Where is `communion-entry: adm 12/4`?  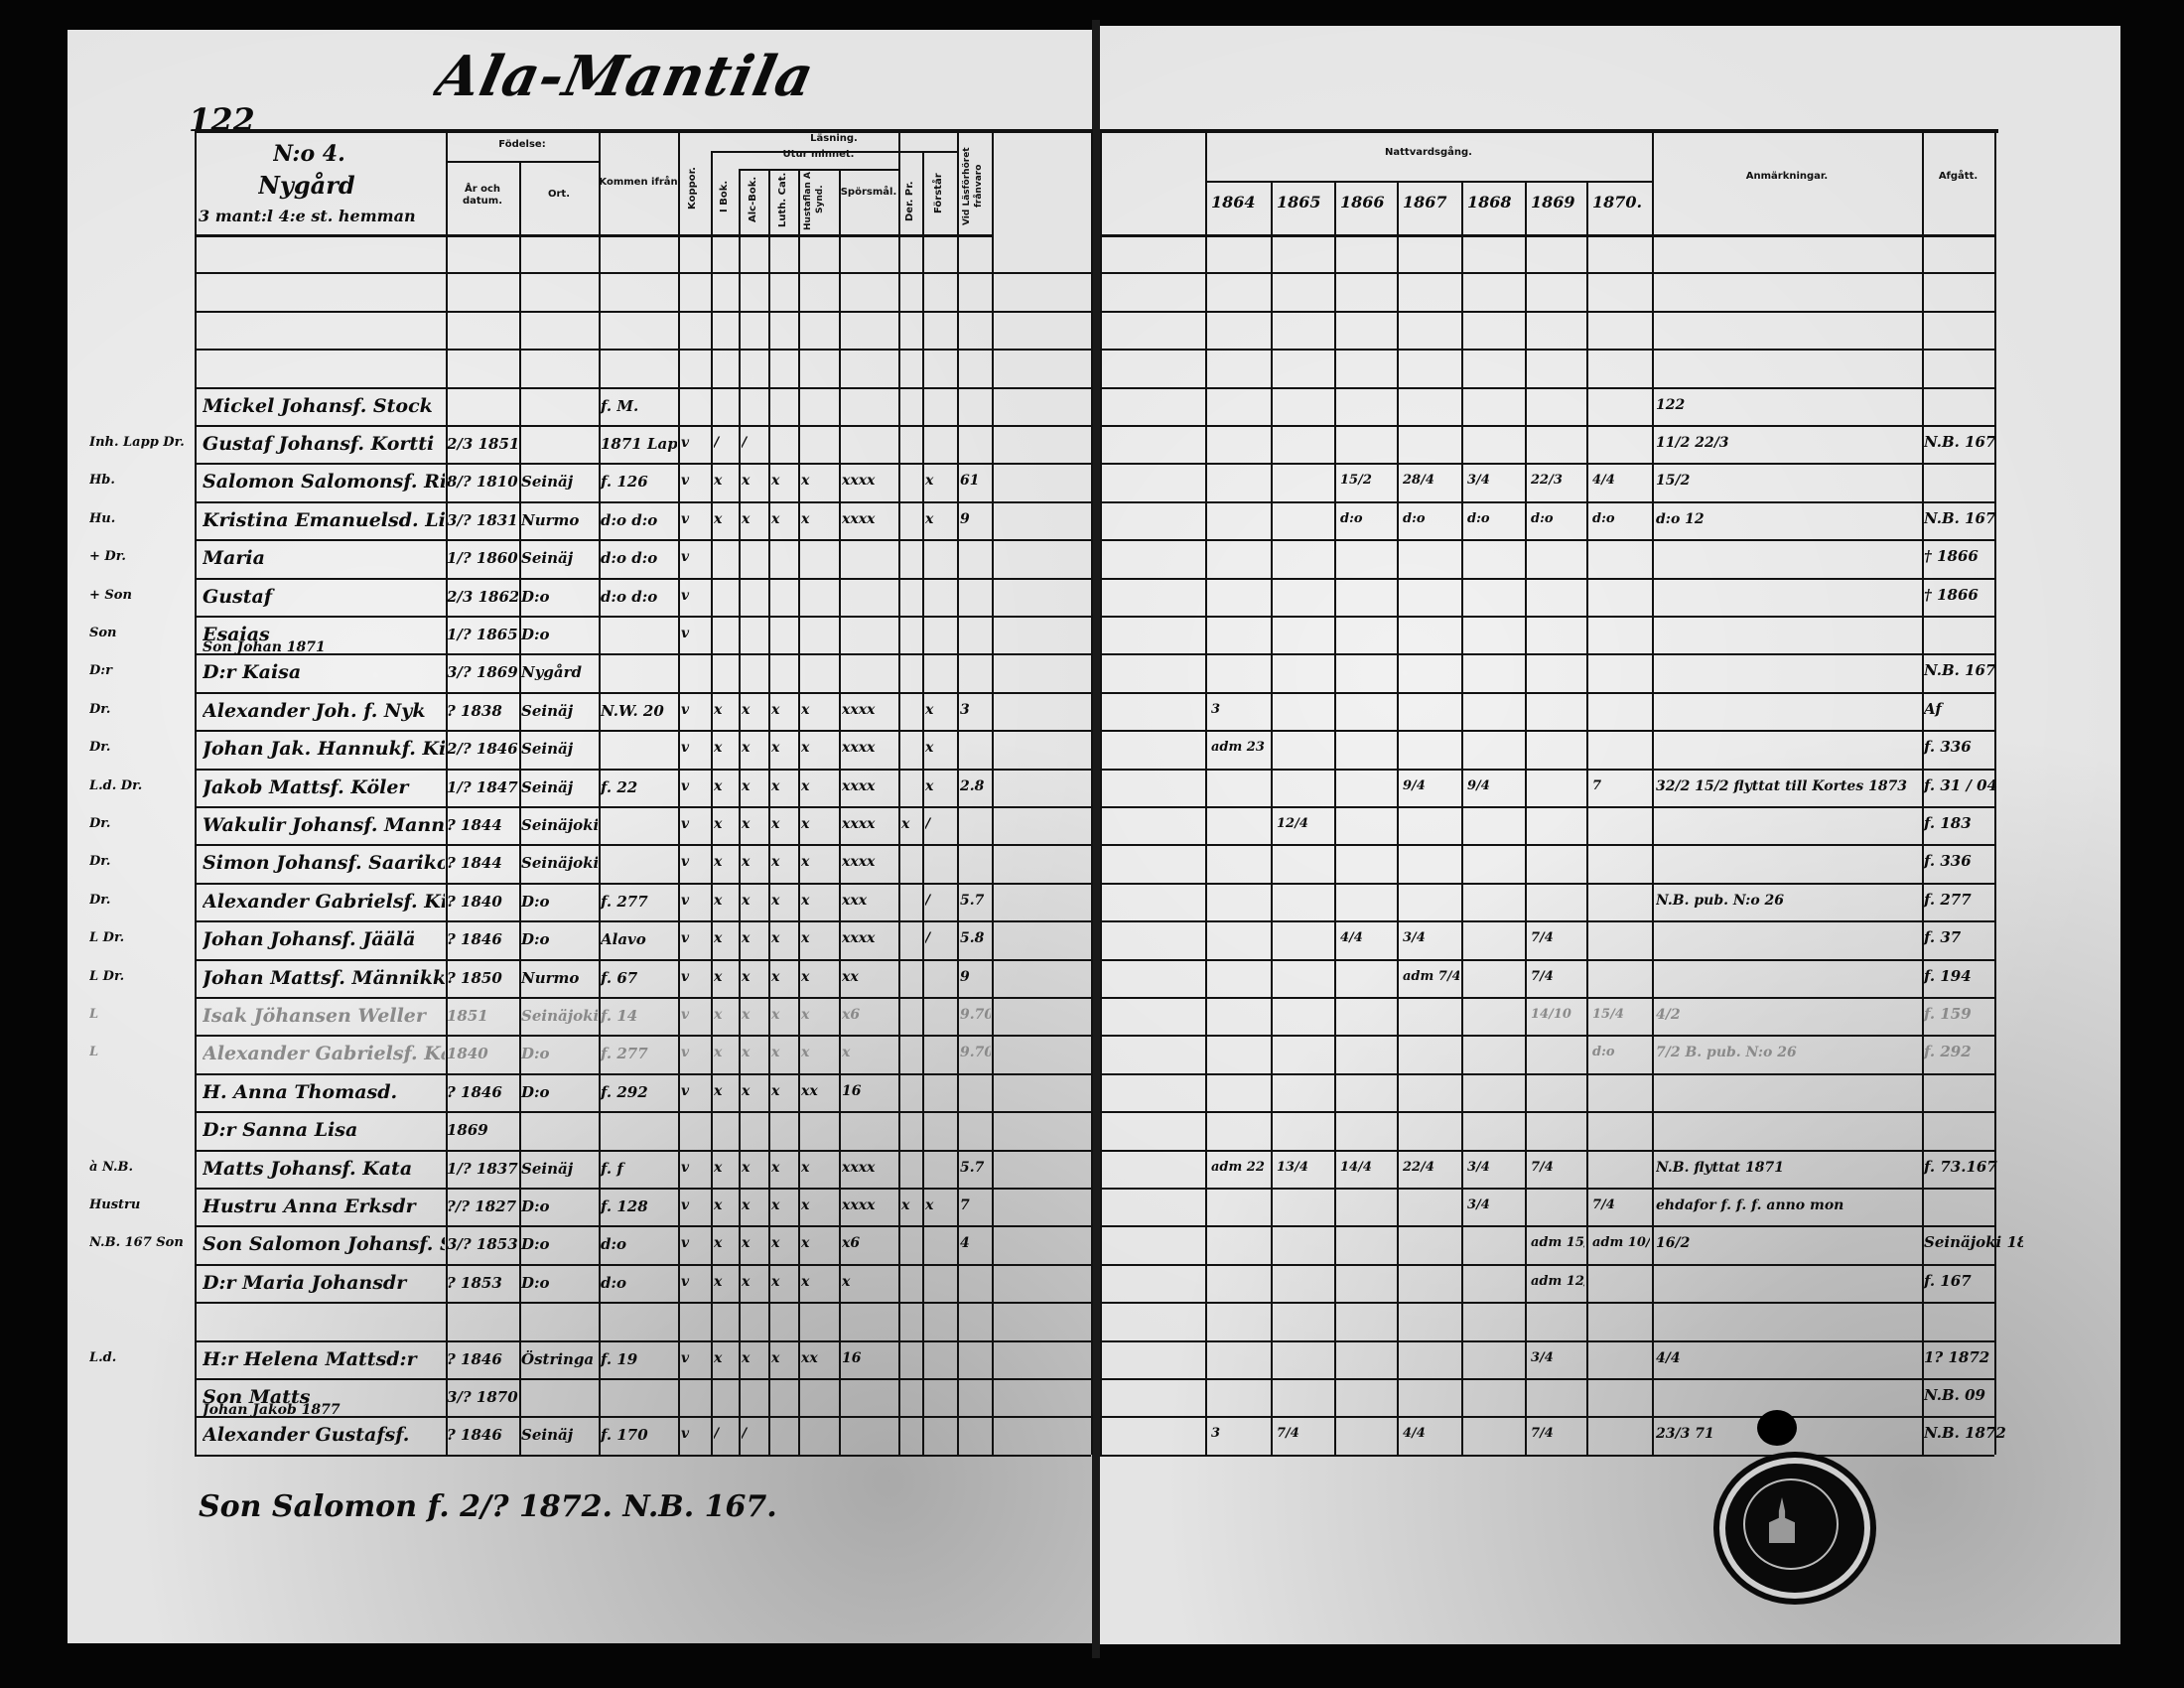
communion-entry: adm 12/4 is located at coordinates (1557, 1281).